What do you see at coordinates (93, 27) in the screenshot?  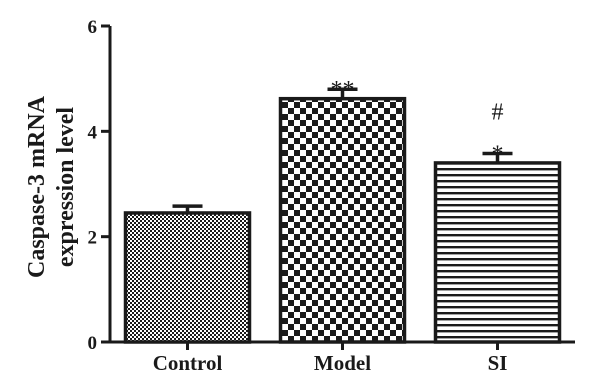 I see `y-tick-label: 6` at bounding box center [93, 27].